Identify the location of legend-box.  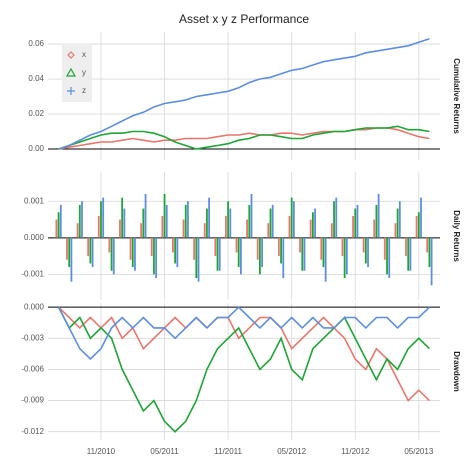
(77, 73).